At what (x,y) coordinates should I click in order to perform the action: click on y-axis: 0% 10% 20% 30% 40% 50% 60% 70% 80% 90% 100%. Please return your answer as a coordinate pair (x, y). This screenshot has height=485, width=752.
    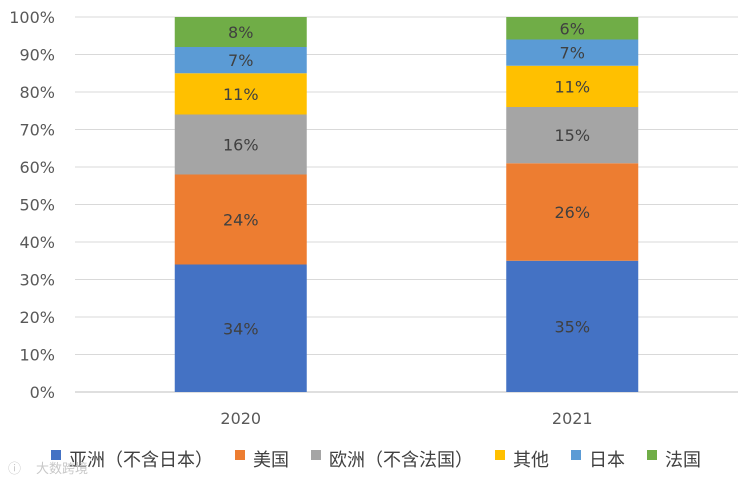
    Looking at the image, I should click on (32, 205).